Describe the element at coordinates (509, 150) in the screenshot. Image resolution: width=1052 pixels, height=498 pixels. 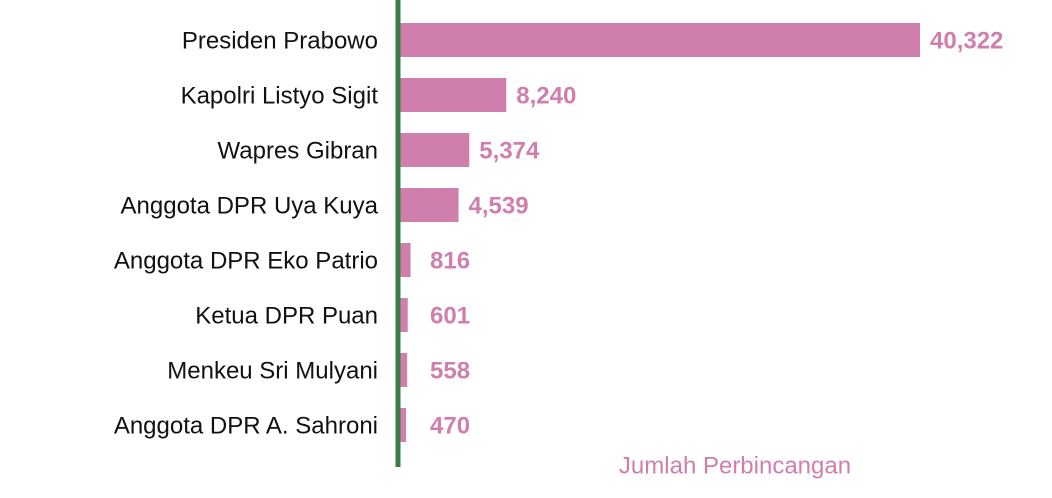
I see `value-label: 5,374` at that location.